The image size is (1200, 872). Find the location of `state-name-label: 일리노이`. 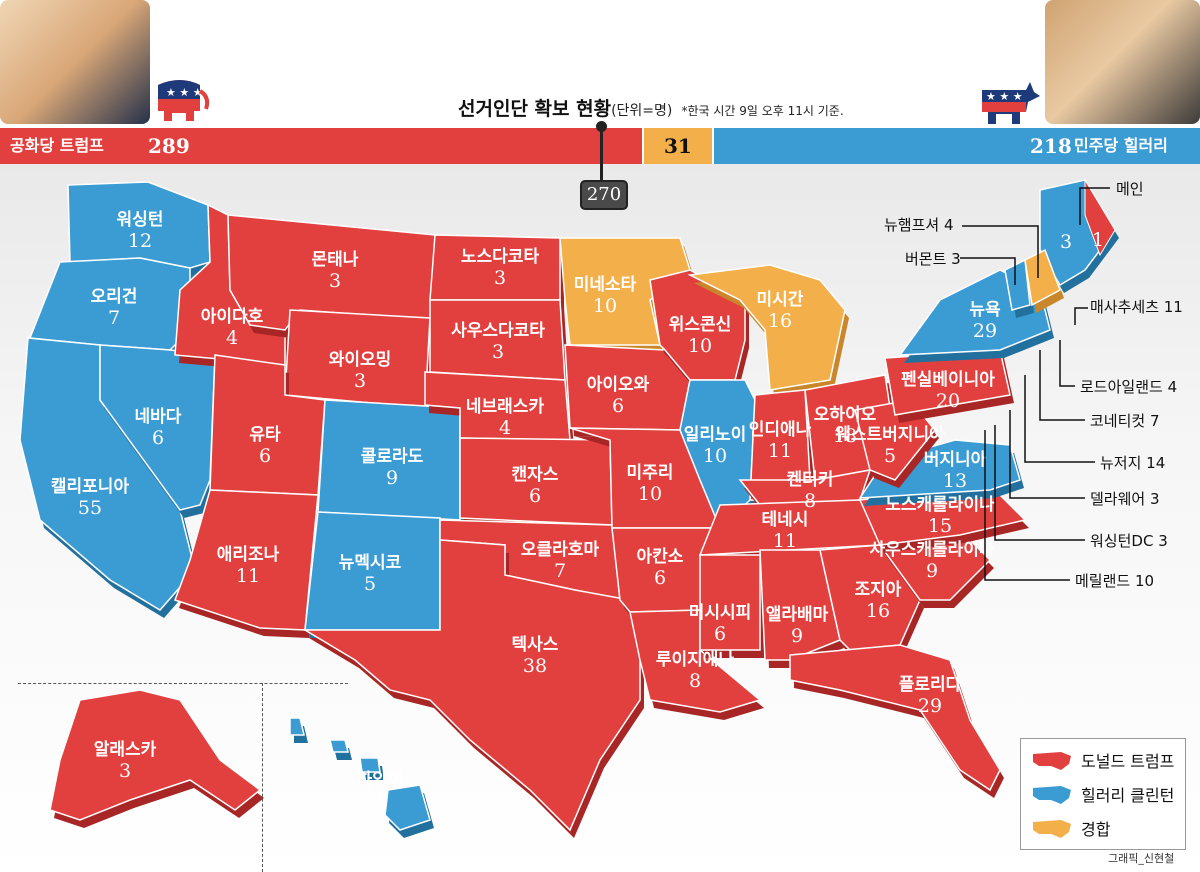

state-name-label: 일리노이 is located at coordinates (715, 435).